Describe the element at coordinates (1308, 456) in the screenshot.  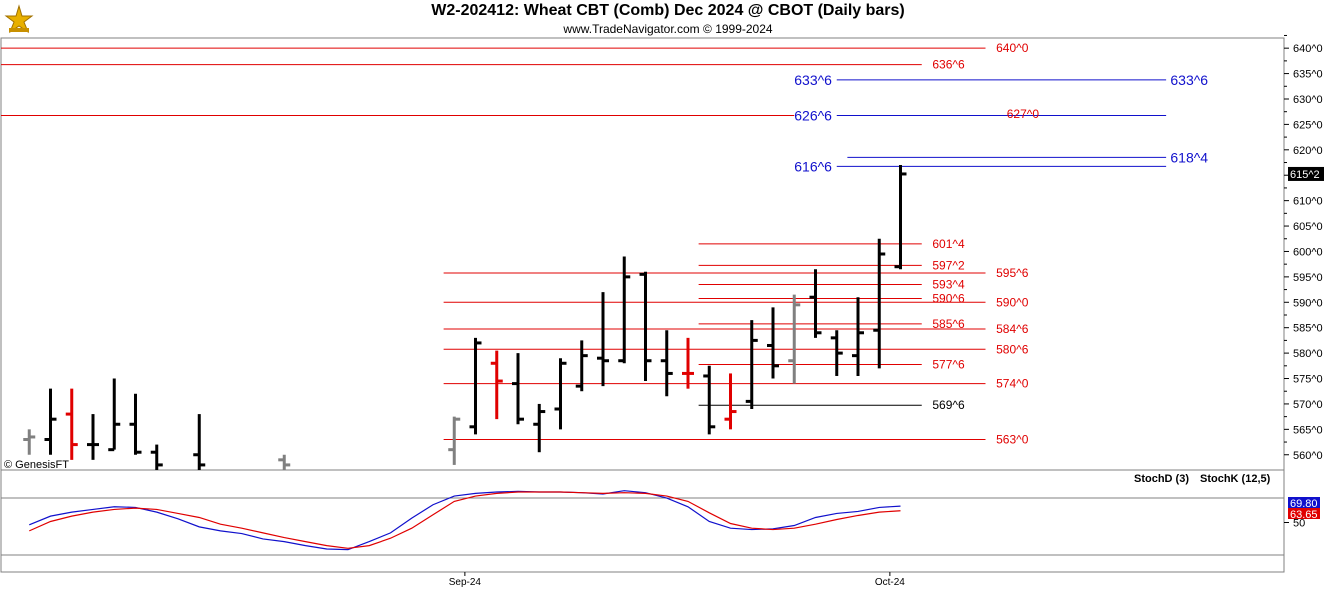
I see `y-tick-label: 560^0` at that location.